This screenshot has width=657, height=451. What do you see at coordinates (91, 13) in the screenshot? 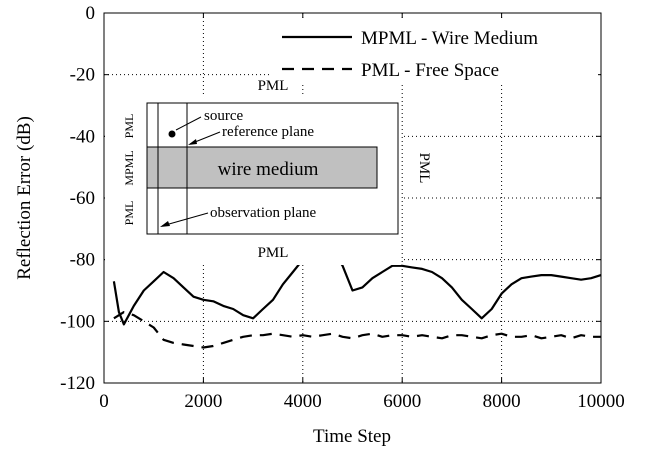
I see `y-tick-label: 0` at bounding box center [91, 13].